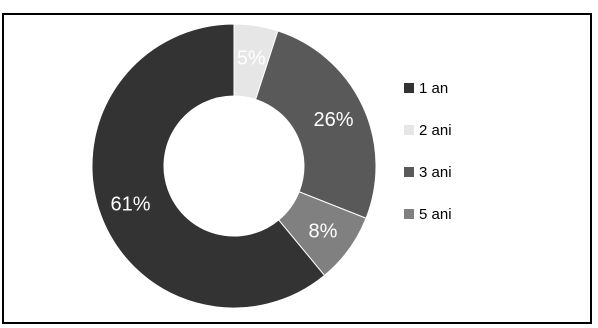 The width and height of the screenshot is (598, 328). What do you see at coordinates (428, 151) in the screenshot?
I see `legend: 1 an 2 ani 3 ani 5 ani` at bounding box center [428, 151].